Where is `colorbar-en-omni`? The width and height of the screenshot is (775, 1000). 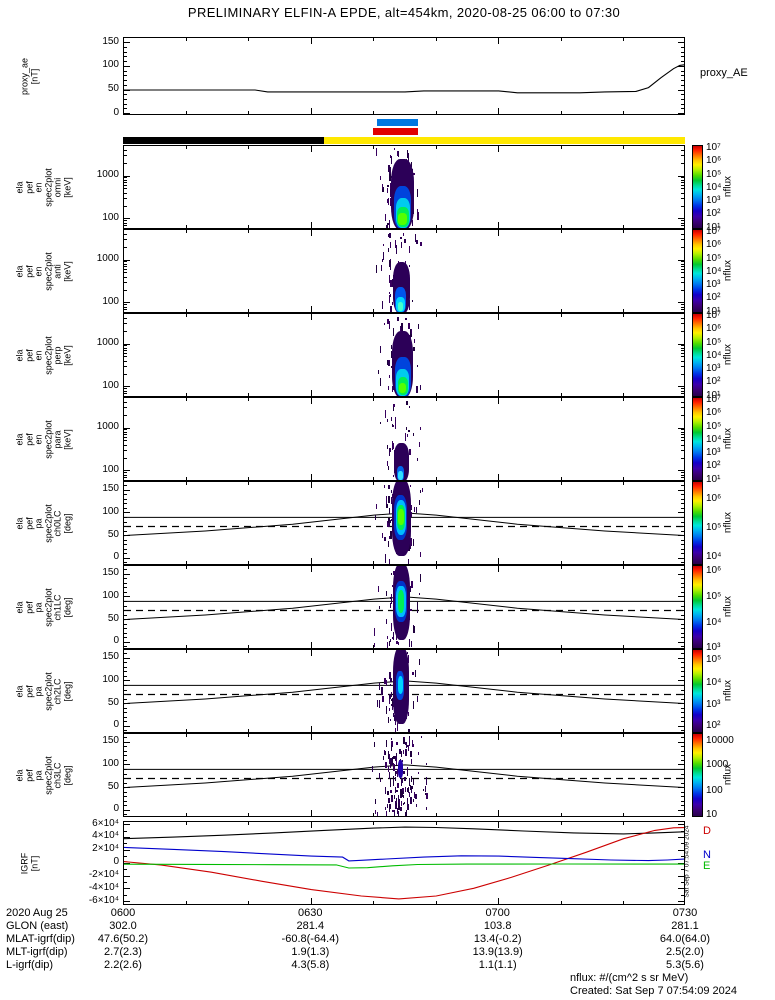
colorbar-en-omni is located at coordinates (697, 187).